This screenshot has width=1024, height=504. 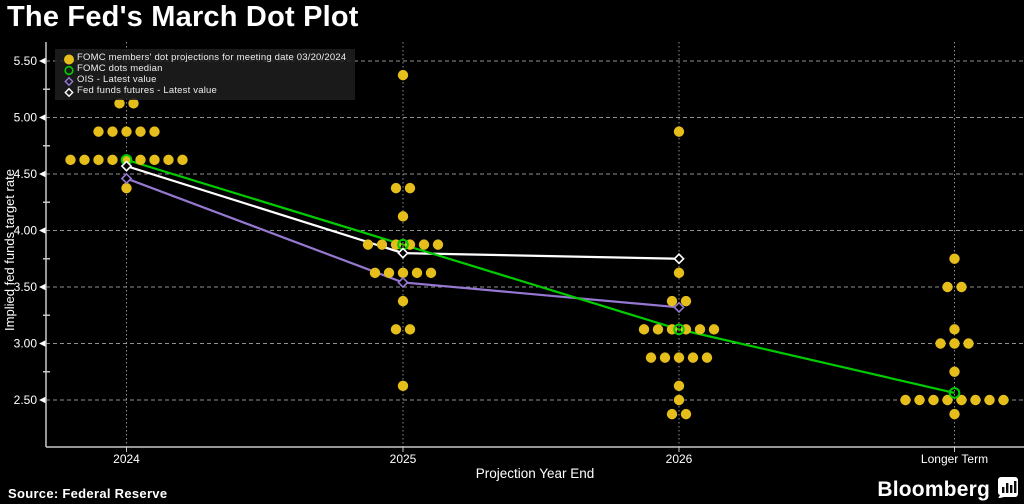 I want to click on y-tick-label: 2.50, so click(x=26, y=400).